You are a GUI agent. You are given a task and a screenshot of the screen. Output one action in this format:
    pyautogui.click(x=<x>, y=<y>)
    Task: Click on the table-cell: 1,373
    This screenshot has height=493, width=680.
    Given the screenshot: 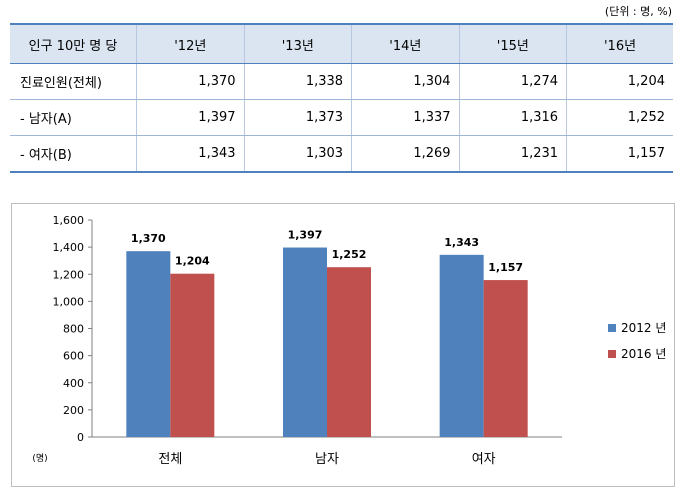 What is the action you would take?
    pyautogui.click(x=297, y=117)
    